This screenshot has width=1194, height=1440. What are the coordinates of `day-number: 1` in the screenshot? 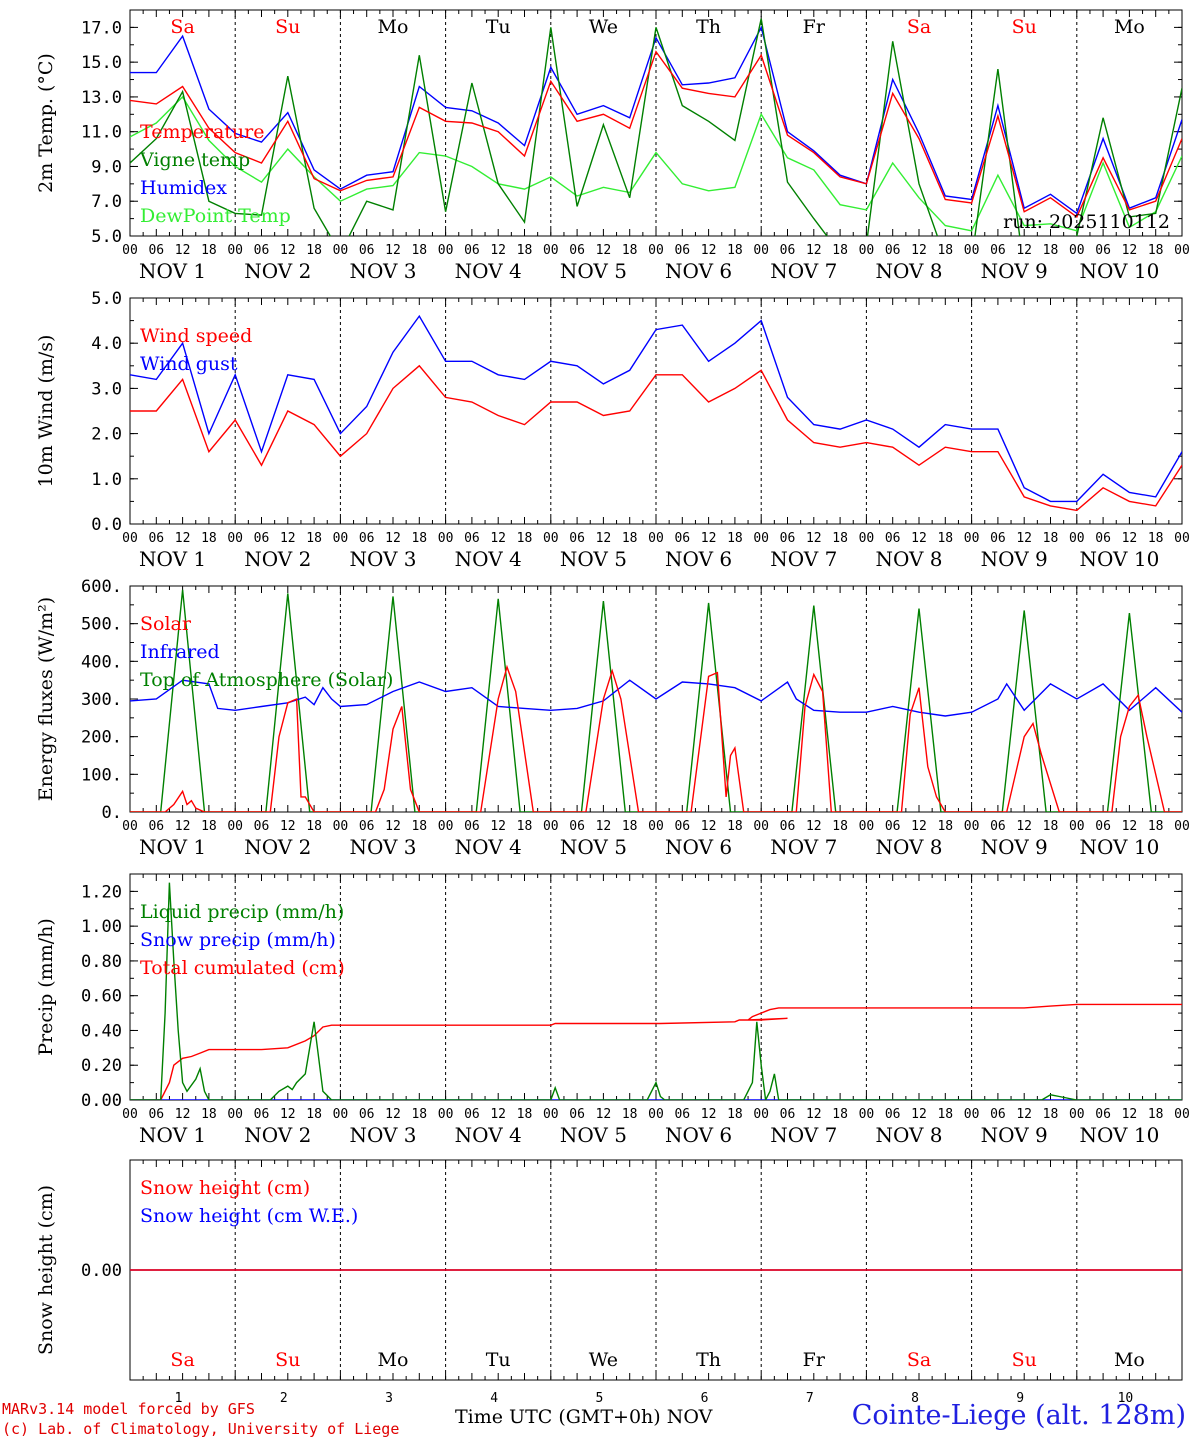 It's located at (179, 1398).